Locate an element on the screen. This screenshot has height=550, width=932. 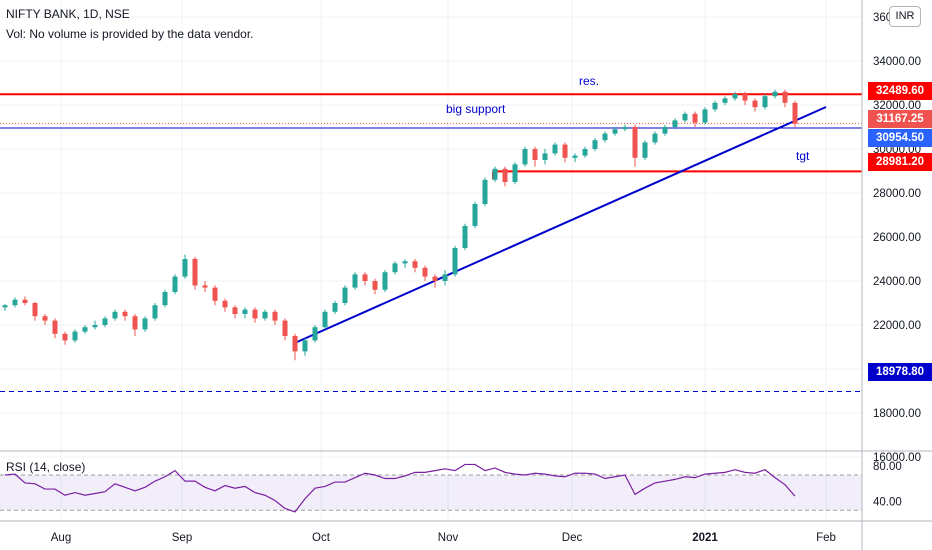
currency-badge: INR is located at coordinates (905, 16).